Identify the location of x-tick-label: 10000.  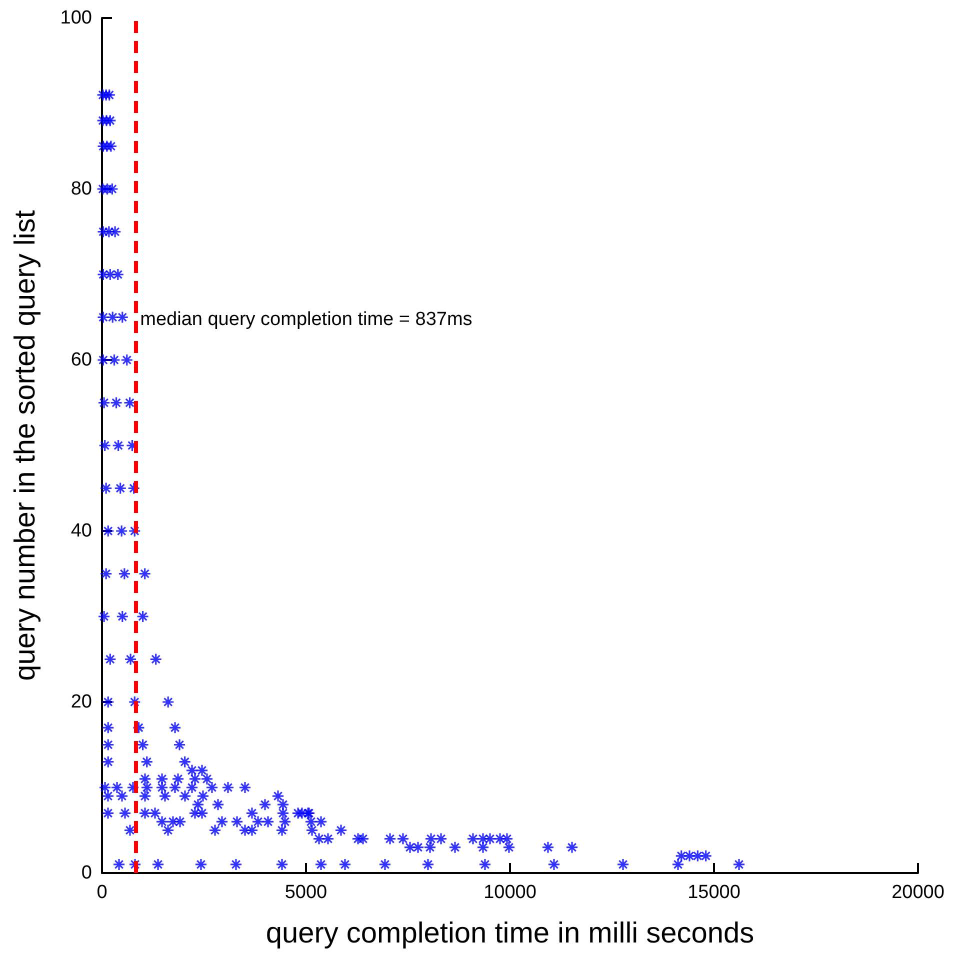
(510, 892).